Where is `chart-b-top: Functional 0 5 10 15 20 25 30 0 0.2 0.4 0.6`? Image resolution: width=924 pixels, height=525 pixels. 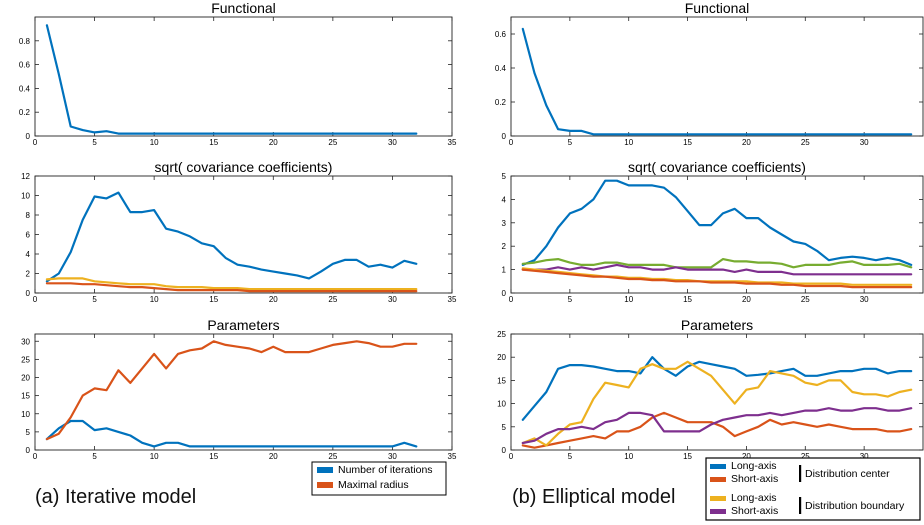
chart-b-top: Functional 0 5 10 15 20 25 30 0 0.2 0.4 0.6 is located at coordinates (709, 73).